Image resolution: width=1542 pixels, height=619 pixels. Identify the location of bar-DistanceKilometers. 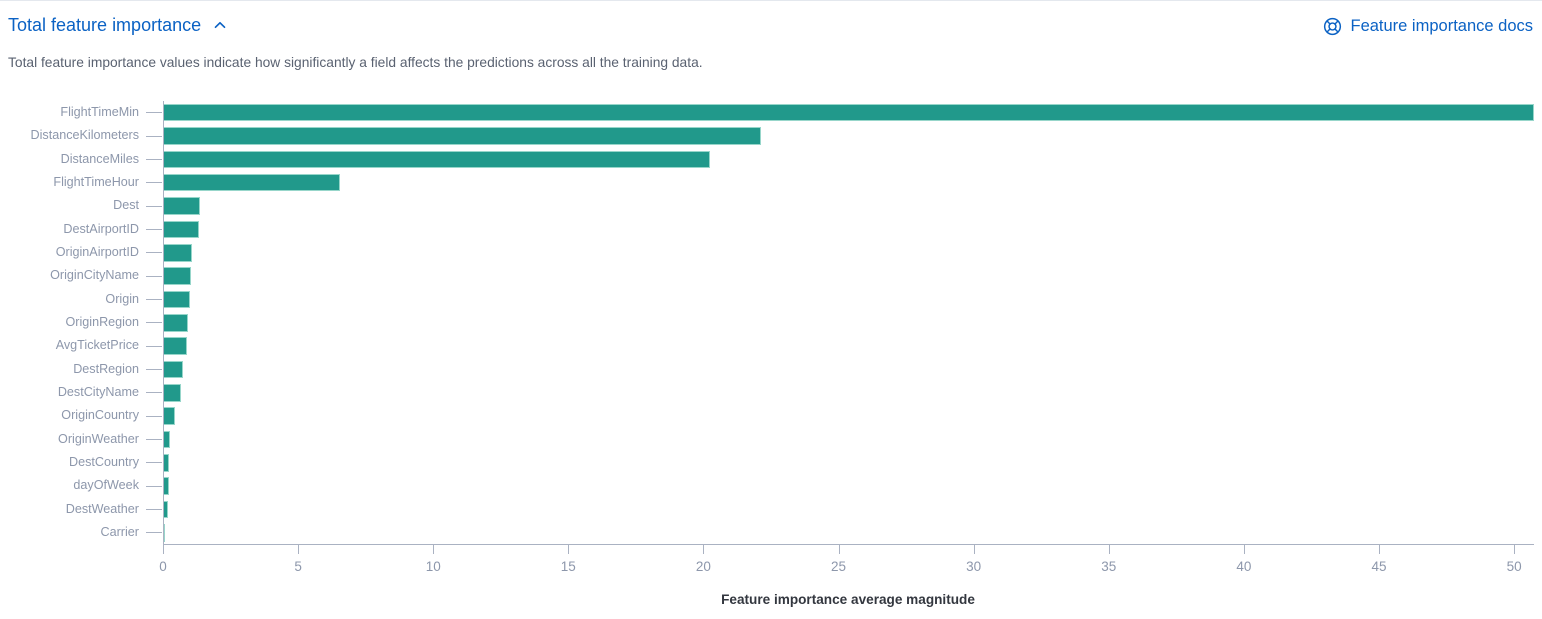
(463, 136).